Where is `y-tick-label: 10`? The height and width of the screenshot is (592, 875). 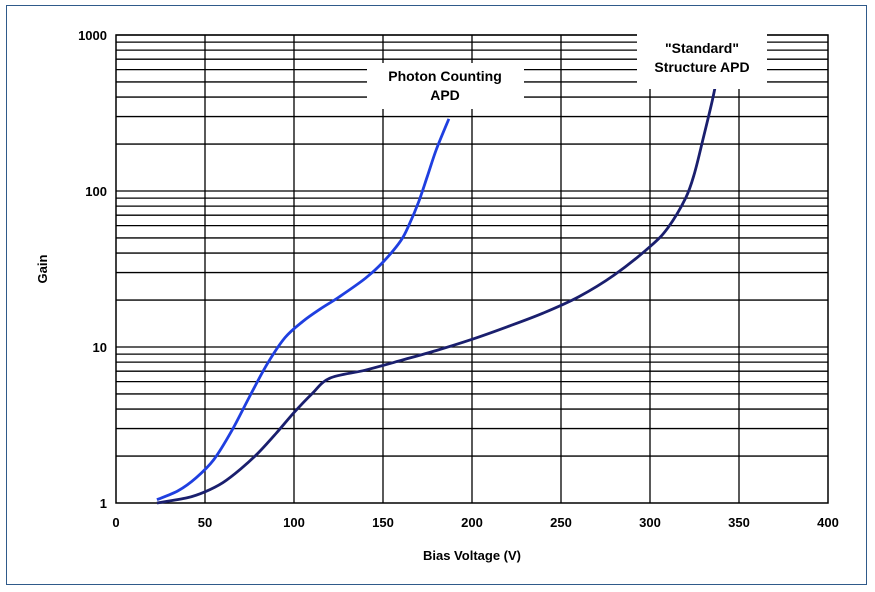 y-tick-label: 10 is located at coordinates (100, 347).